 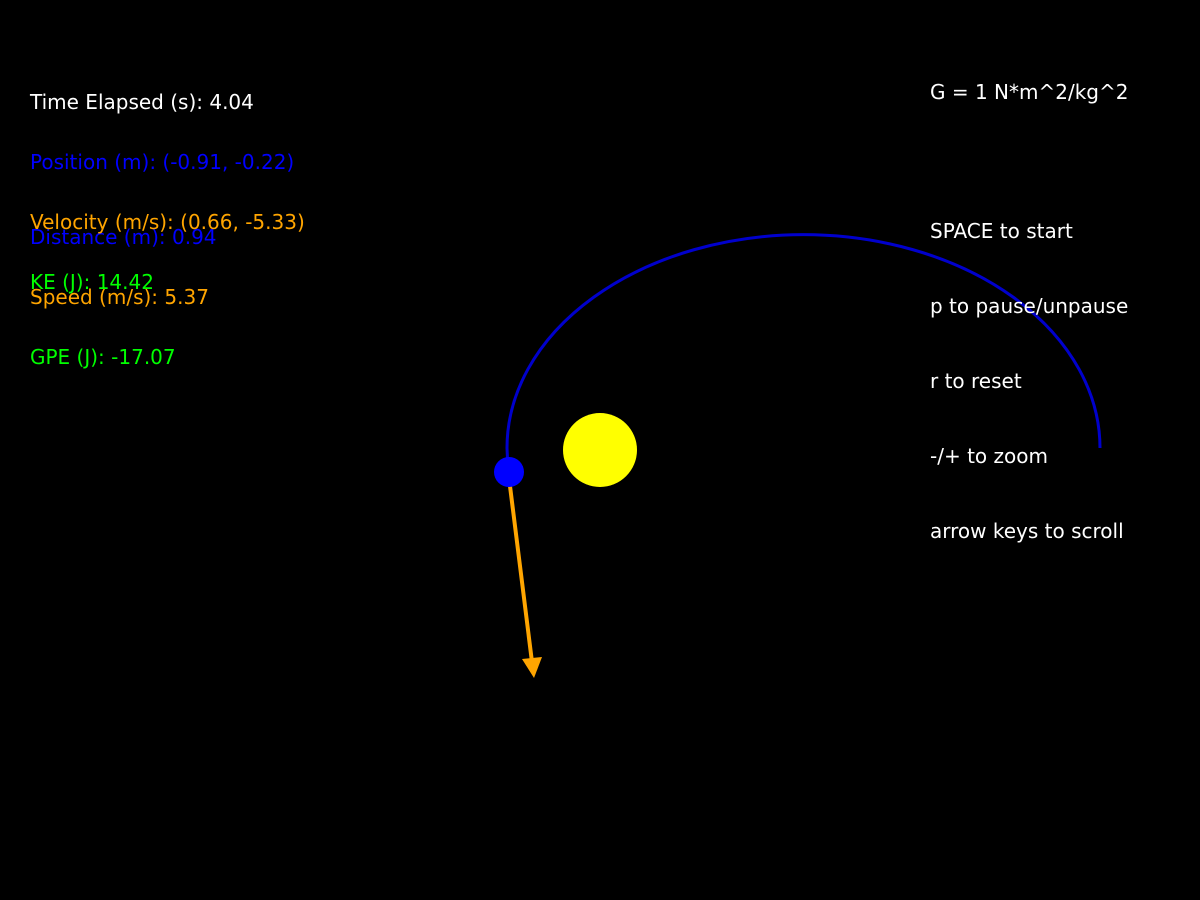 What do you see at coordinates (600, 450) in the screenshot?
I see `sun-body-icon` at bounding box center [600, 450].